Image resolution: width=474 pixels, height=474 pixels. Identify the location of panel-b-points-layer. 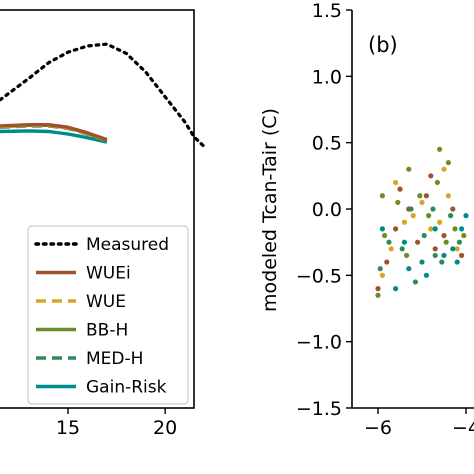
(422, 222).